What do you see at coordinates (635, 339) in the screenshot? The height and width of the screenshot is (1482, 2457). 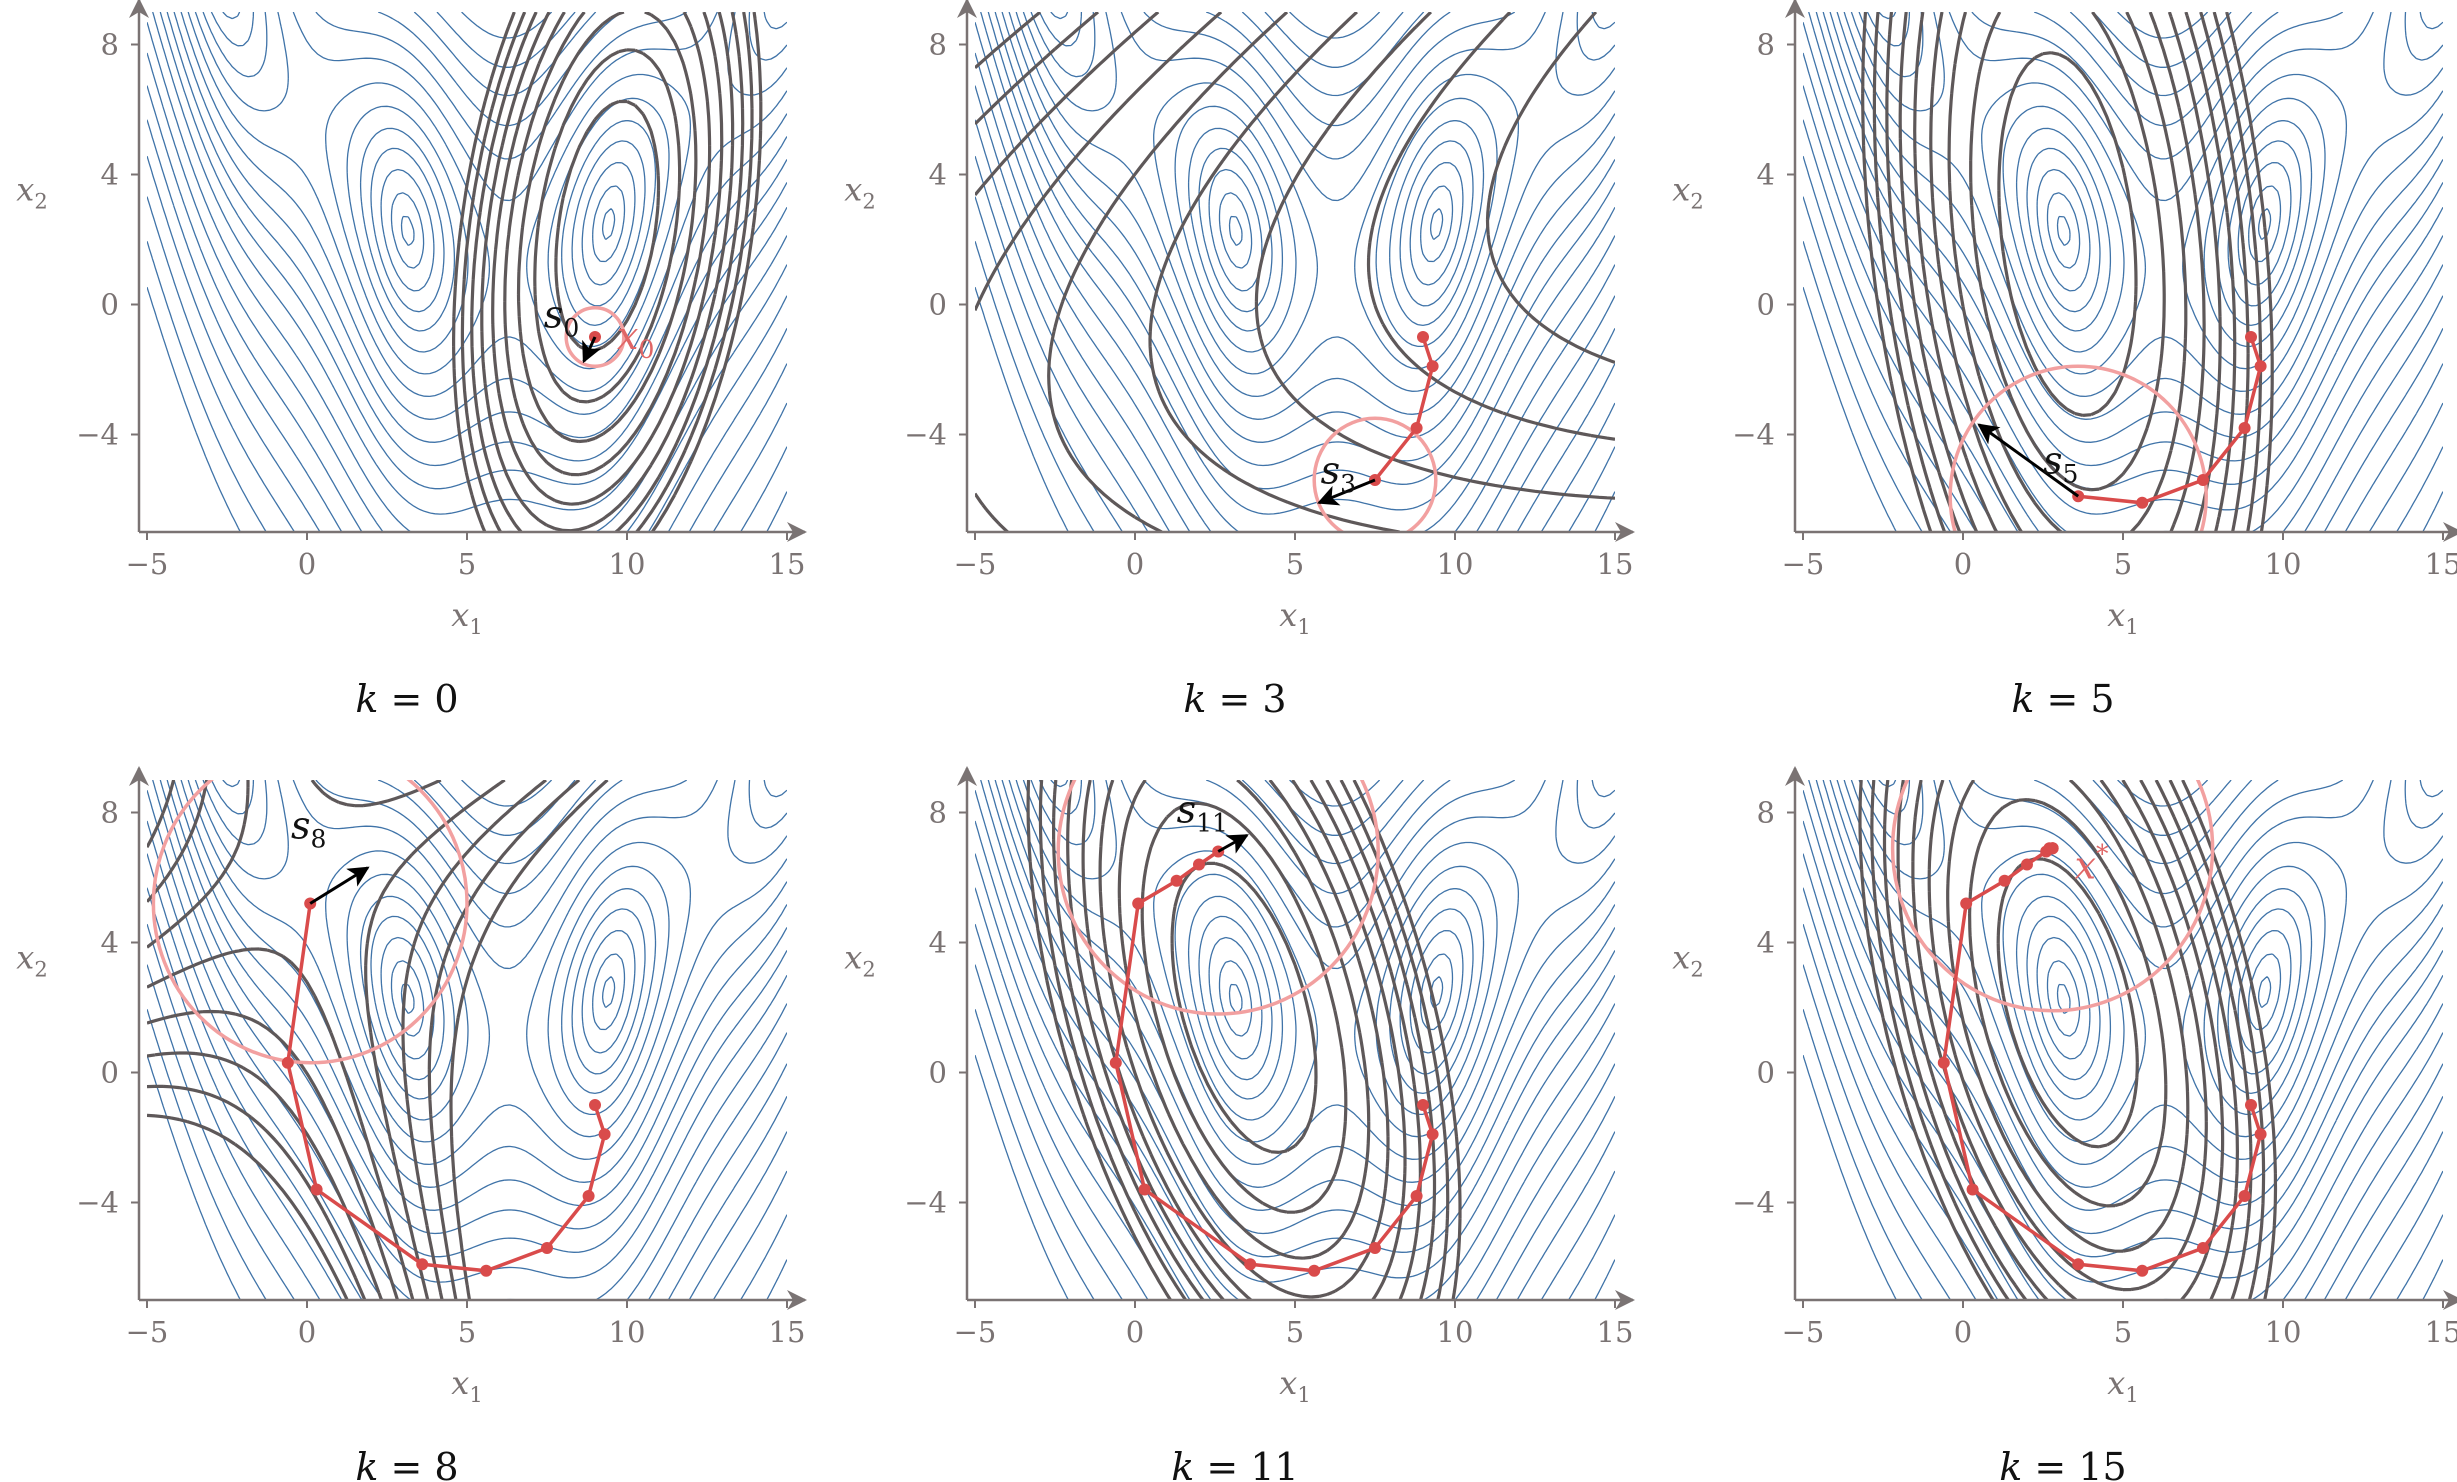 I see `point-label: x0` at bounding box center [635, 339].